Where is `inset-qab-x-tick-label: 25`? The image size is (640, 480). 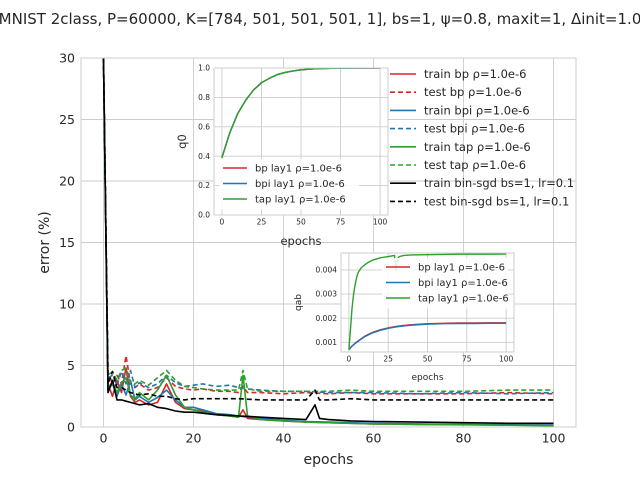
inset-qab-x-tick-label: 25 is located at coordinates (388, 359).